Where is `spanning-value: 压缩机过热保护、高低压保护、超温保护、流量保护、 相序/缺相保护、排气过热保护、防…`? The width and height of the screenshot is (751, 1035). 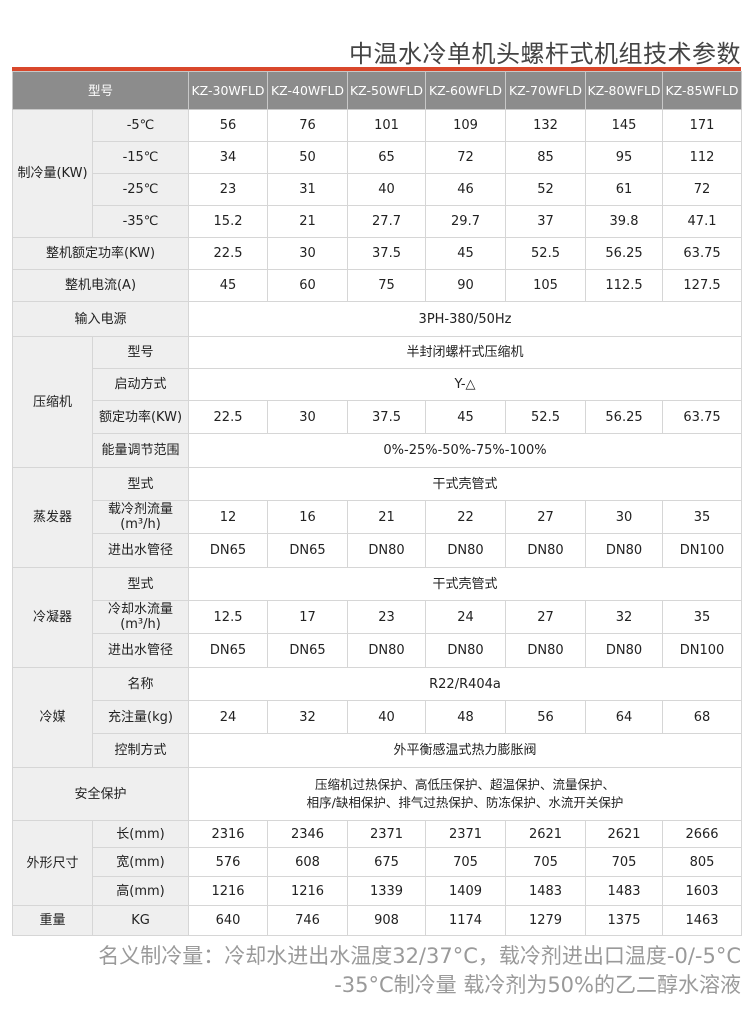 spanning-value: 压缩机过热保护、高低压保护、超温保护、流量保护、 相序/缺相保护、排气过热保护、防… is located at coordinates (465, 794).